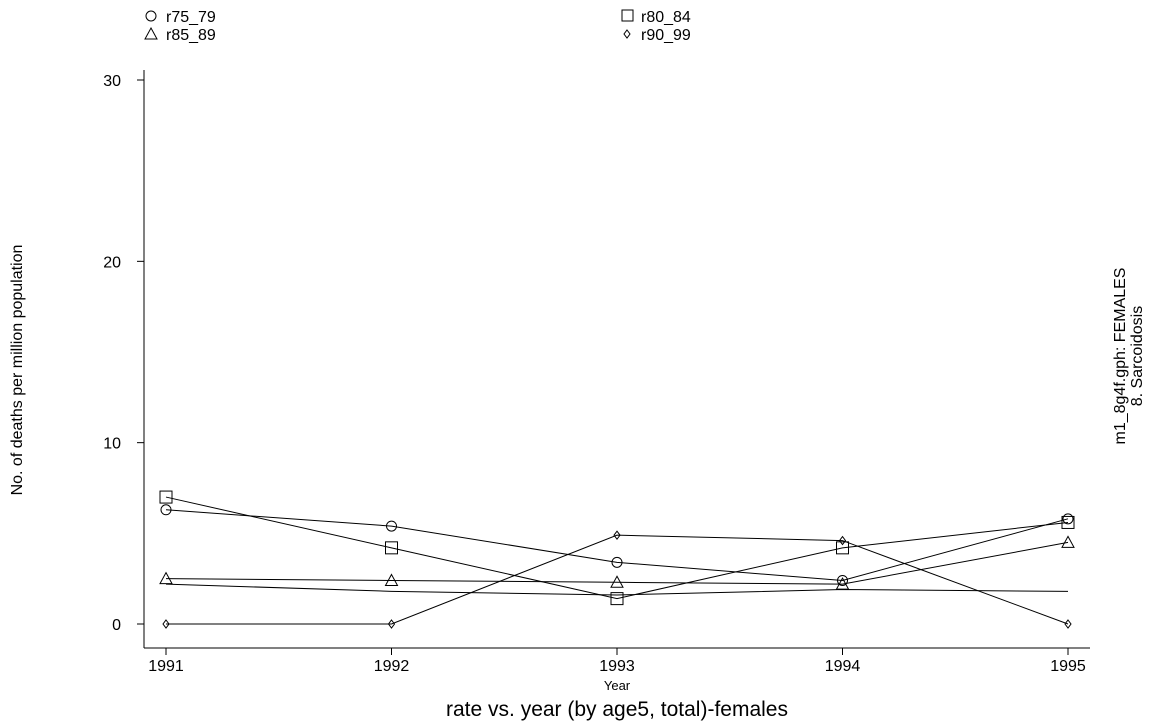  I want to click on legend-item-r80_84: r80_84, so click(656, 17).